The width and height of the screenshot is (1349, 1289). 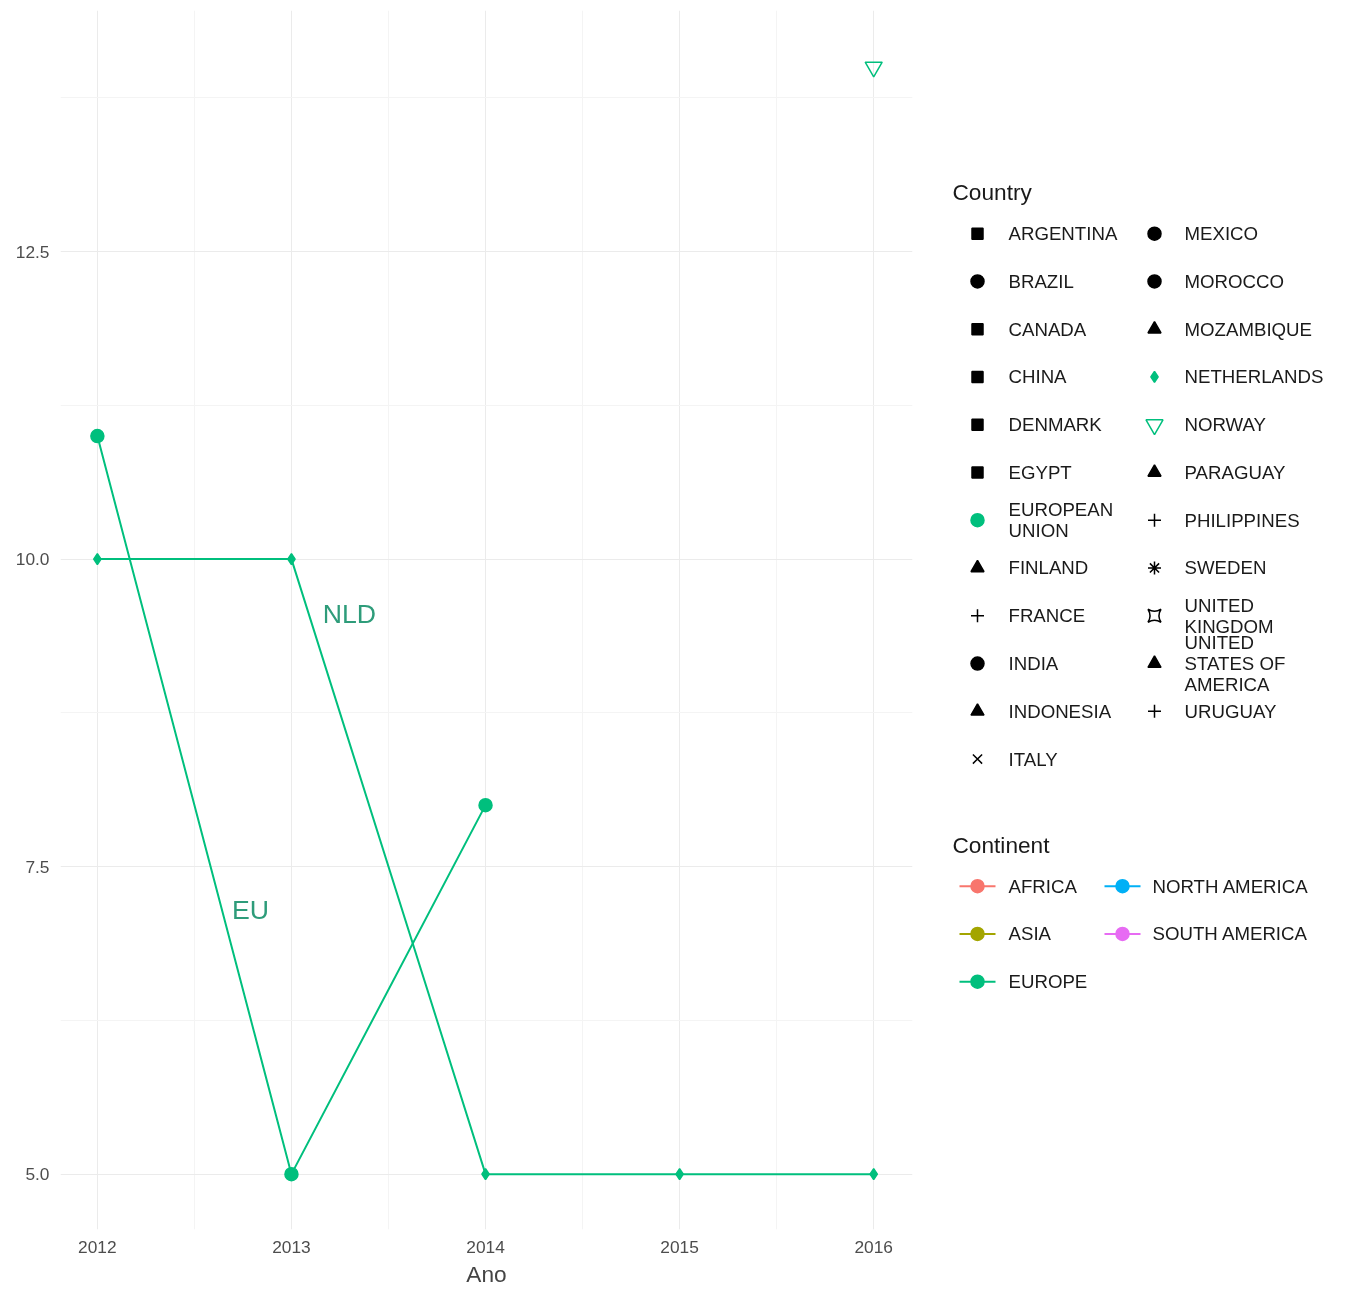 What do you see at coordinates (37, 866) in the screenshot?
I see `y-tick-label: 7.5` at bounding box center [37, 866].